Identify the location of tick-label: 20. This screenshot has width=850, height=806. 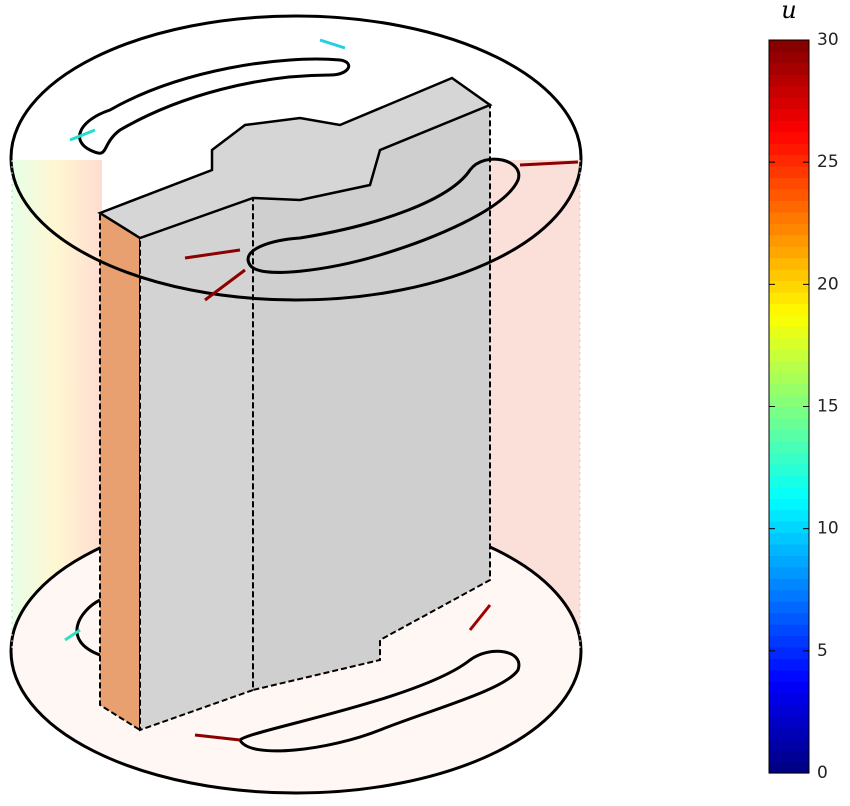
(828, 284).